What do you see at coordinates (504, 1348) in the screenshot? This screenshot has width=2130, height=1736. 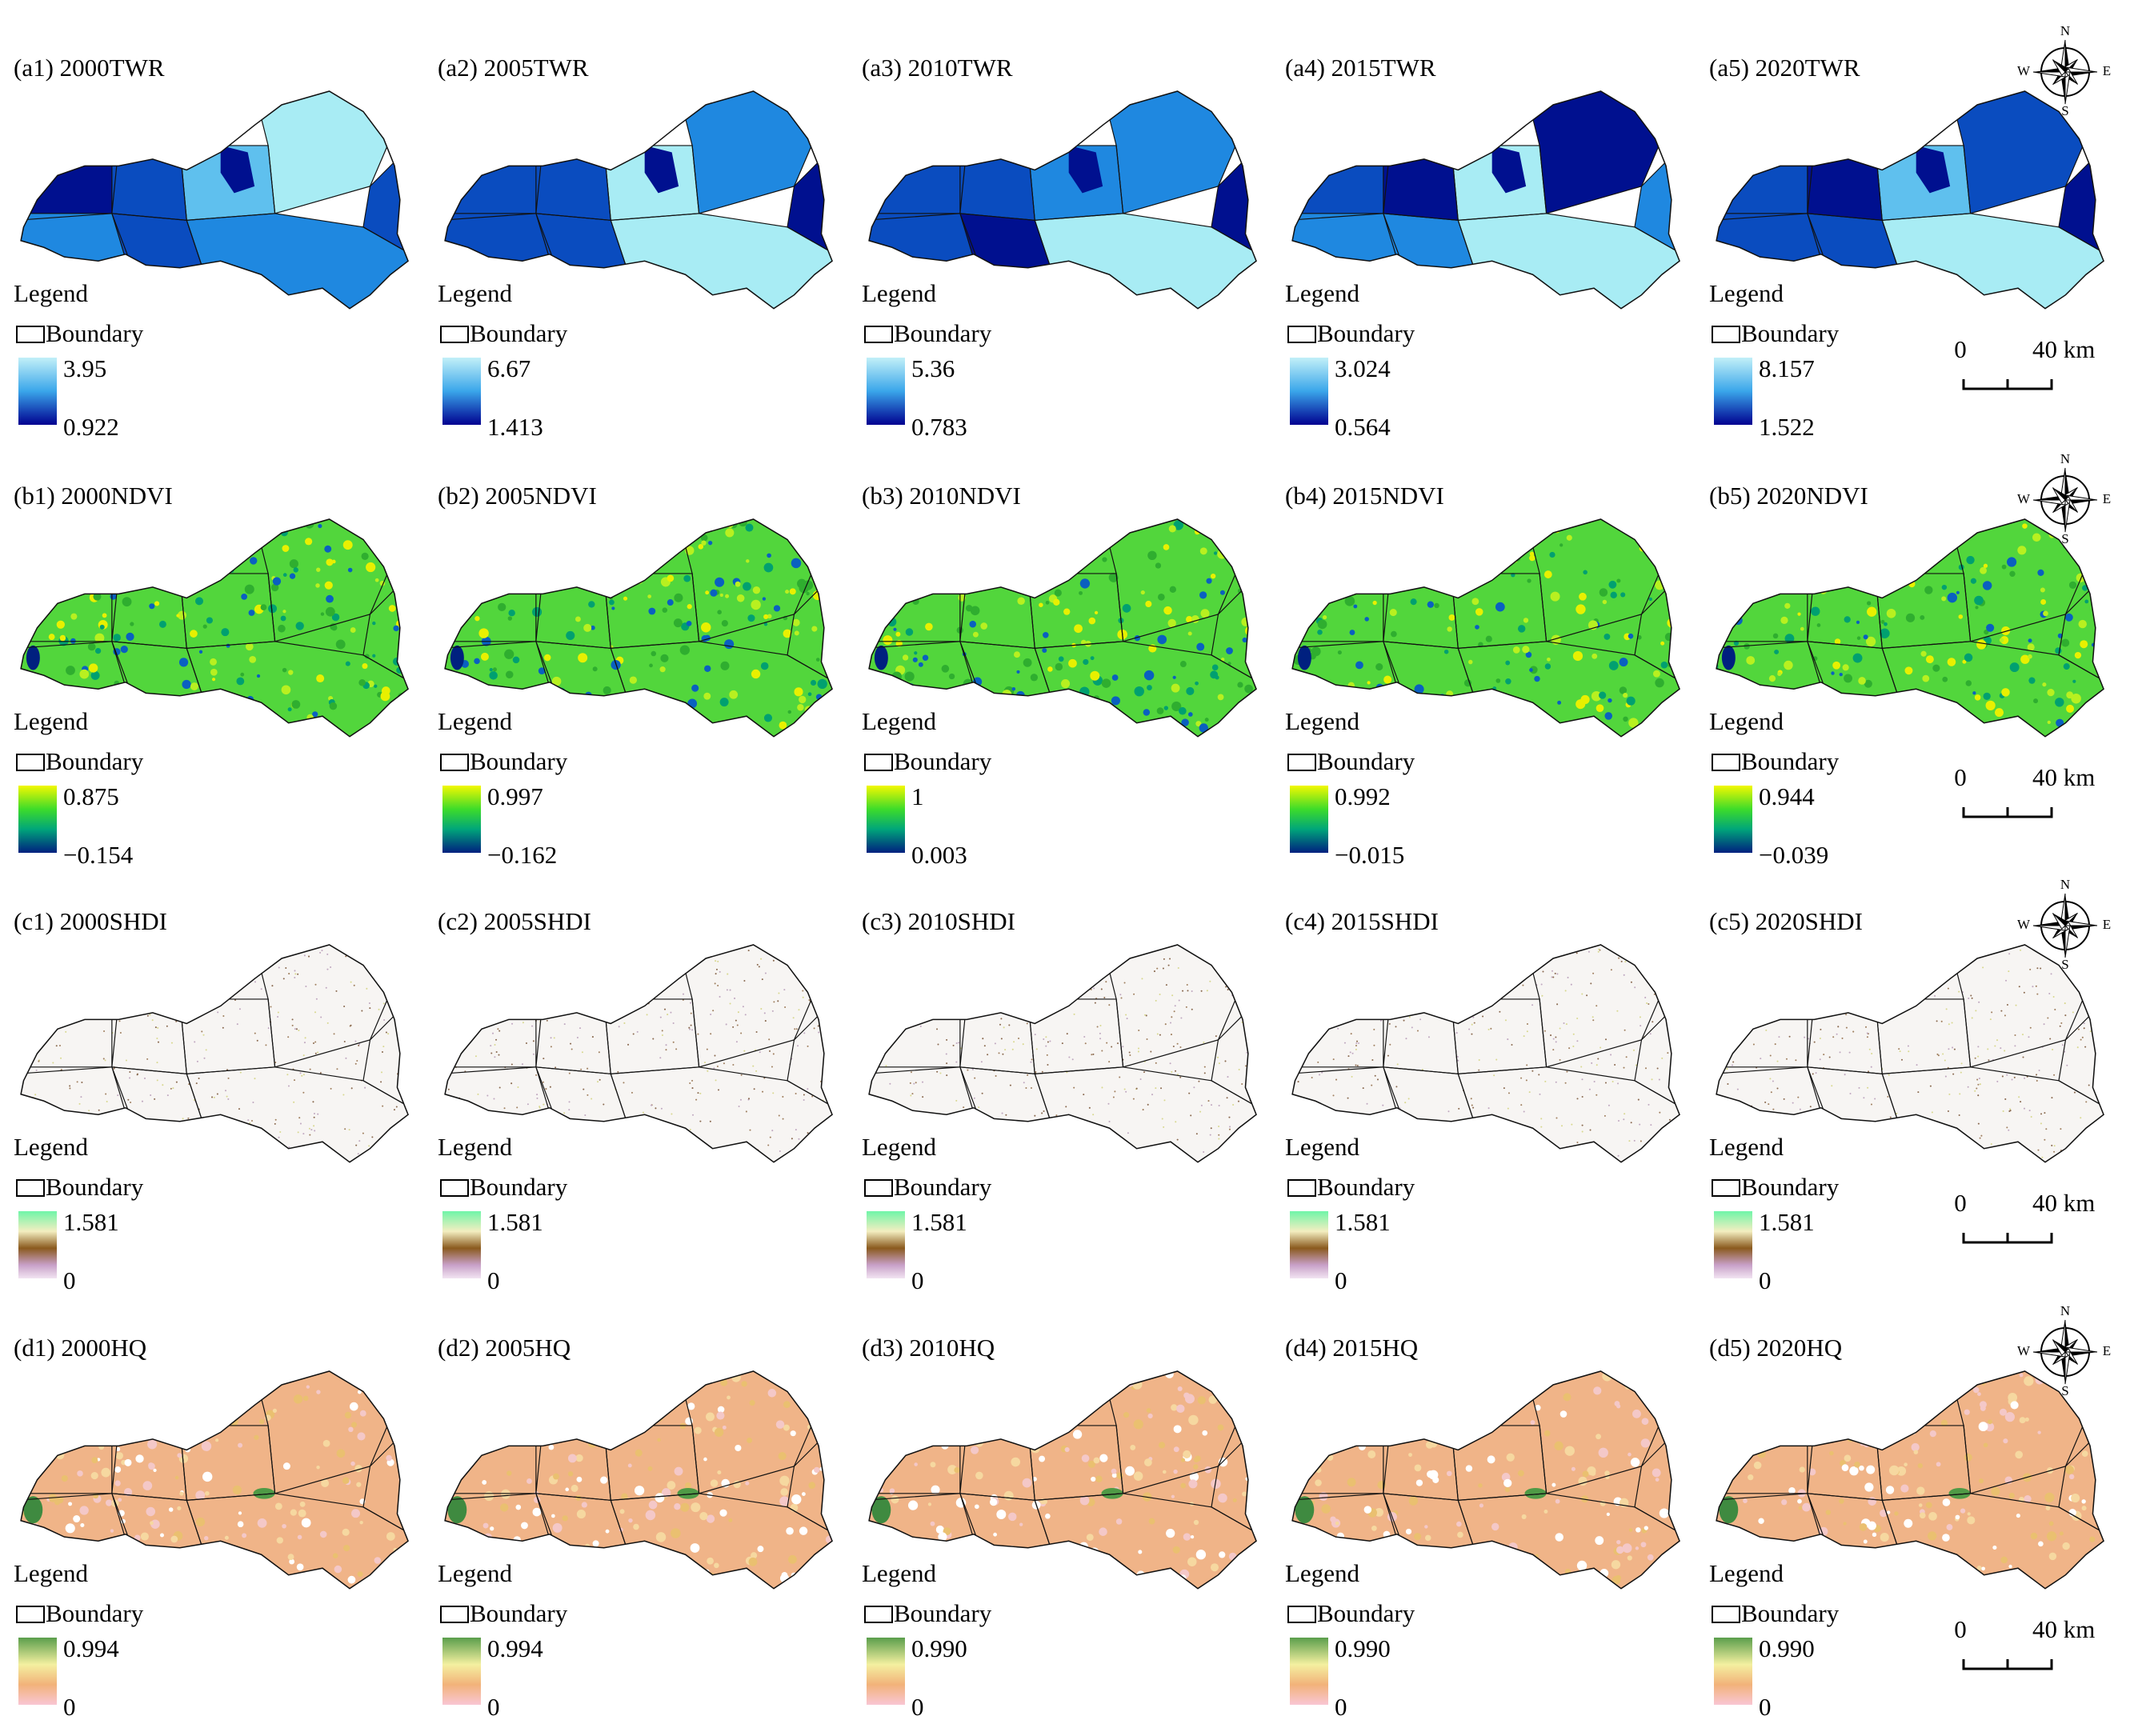 I see `panel-title: (d2) 2005HQ` at bounding box center [504, 1348].